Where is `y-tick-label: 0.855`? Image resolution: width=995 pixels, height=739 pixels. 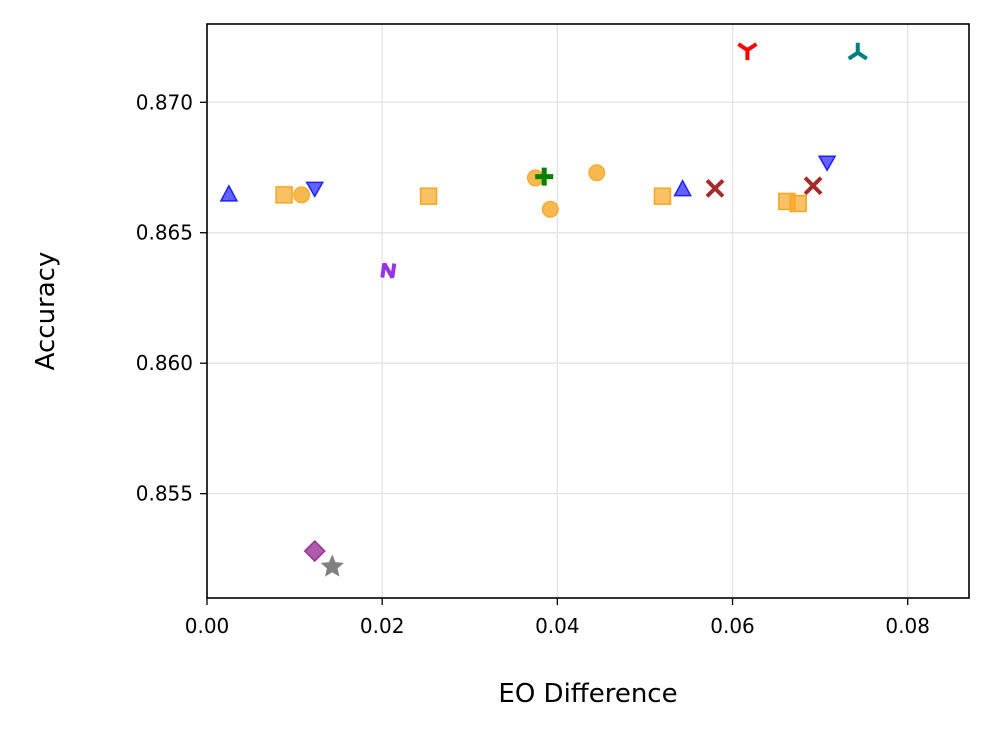
y-tick-label: 0.855 is located at coordinates (164, 494).